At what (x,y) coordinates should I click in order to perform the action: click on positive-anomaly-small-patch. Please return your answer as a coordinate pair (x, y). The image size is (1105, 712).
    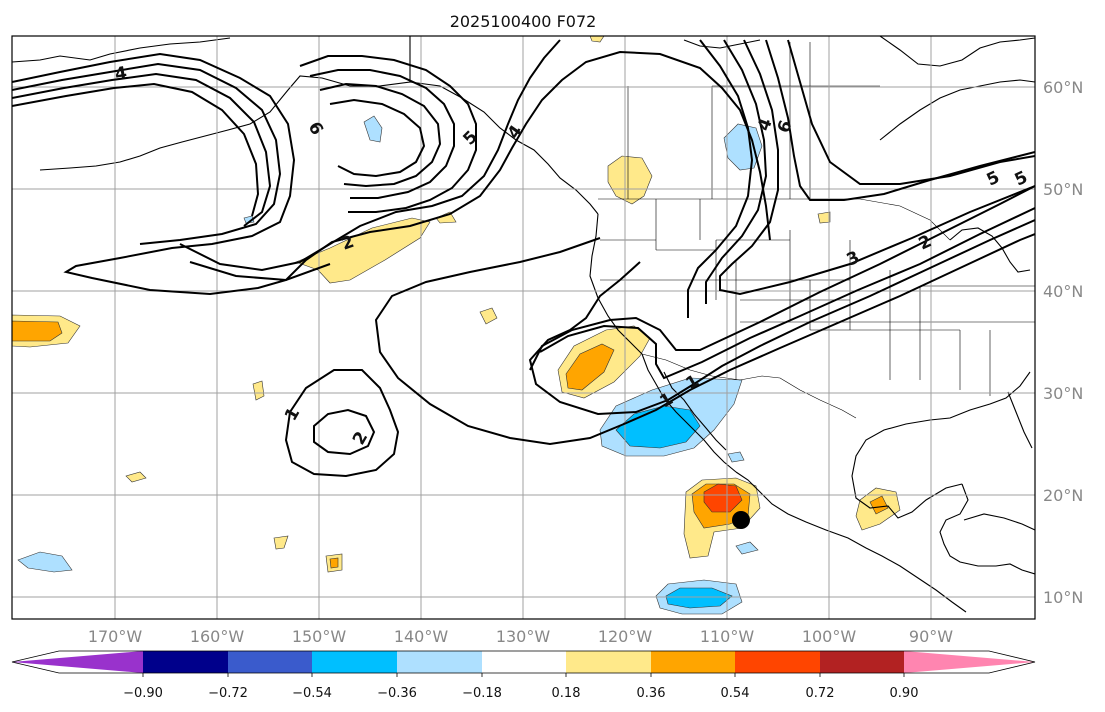
    Looking at the image, I should click on (446, 217).